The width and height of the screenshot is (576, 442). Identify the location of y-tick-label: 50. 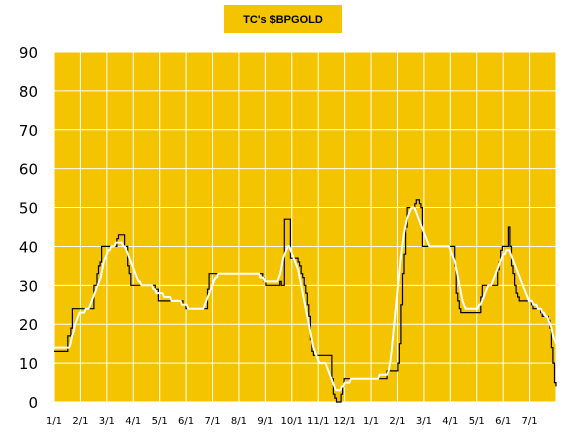
(28, 209).